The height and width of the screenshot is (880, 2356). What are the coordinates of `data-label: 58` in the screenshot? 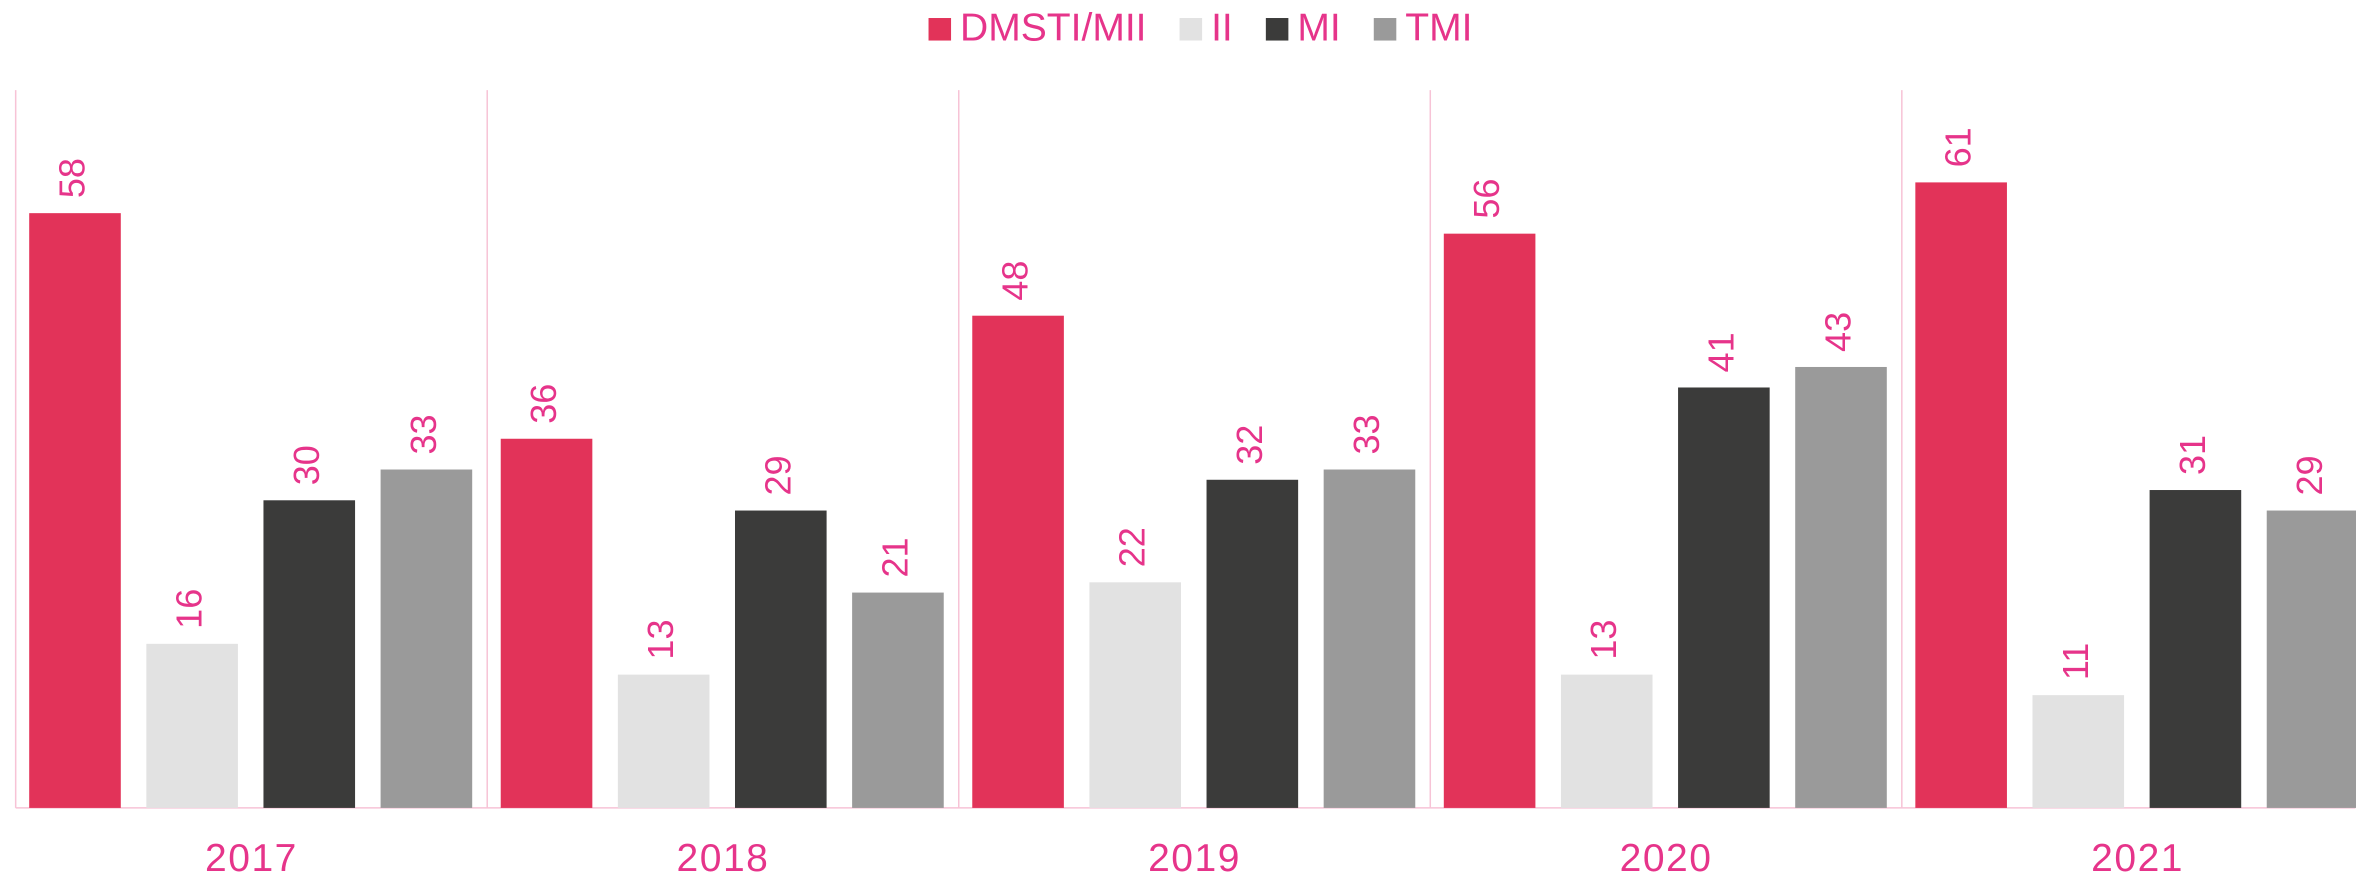 It's located at (72, 178).